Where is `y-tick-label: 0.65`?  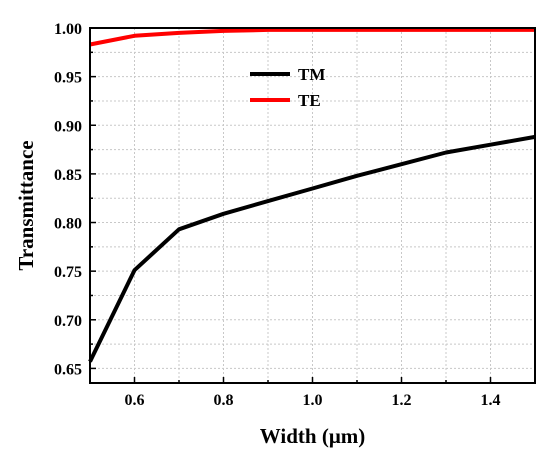
y-tick-label: 0.65 is located at coordinates (68, 369).